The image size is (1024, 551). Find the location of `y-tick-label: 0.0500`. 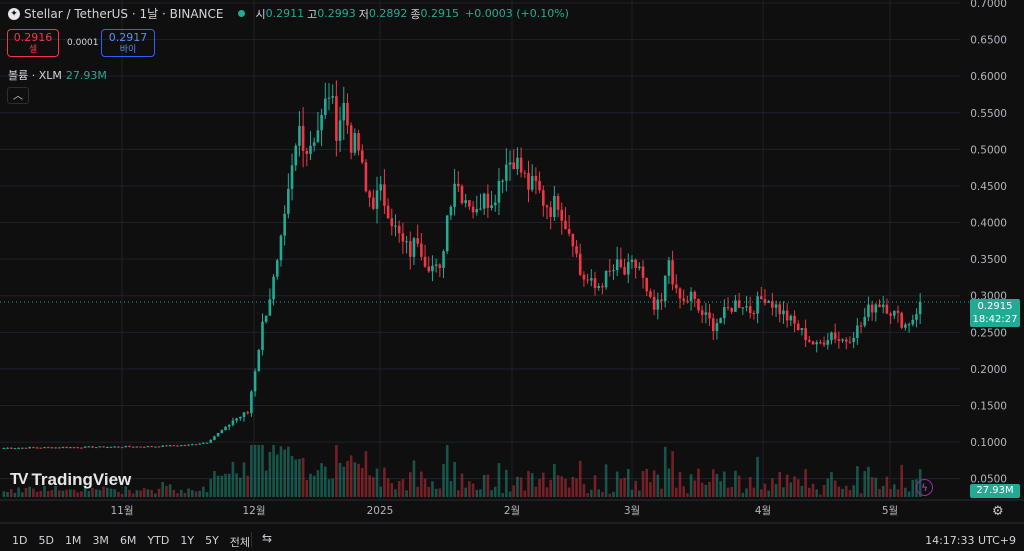

y-tick-label: 0.0500 is located at coordinates (988, 480).